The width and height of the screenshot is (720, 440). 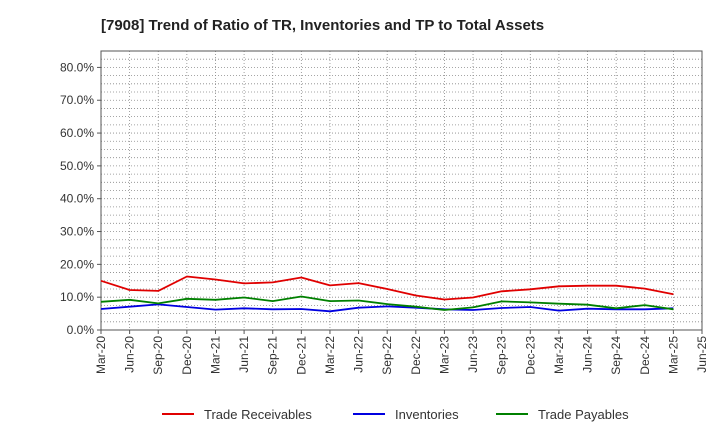 I want to click on x-tick-label: Sep-22, so click(x=387, y=355).